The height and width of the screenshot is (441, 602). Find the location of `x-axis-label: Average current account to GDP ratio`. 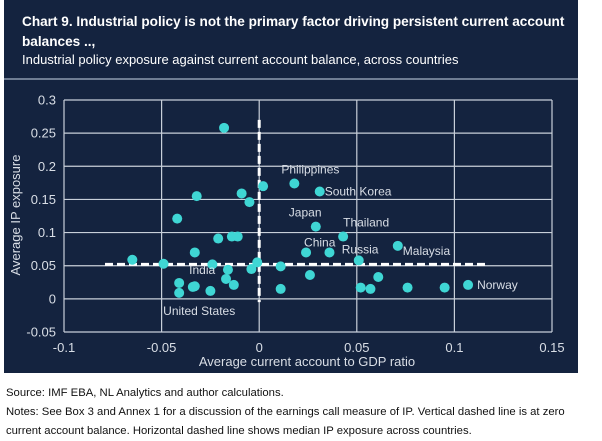

x-axis-label: Average current account to GDP ratio is located at coordinates (307, 361).